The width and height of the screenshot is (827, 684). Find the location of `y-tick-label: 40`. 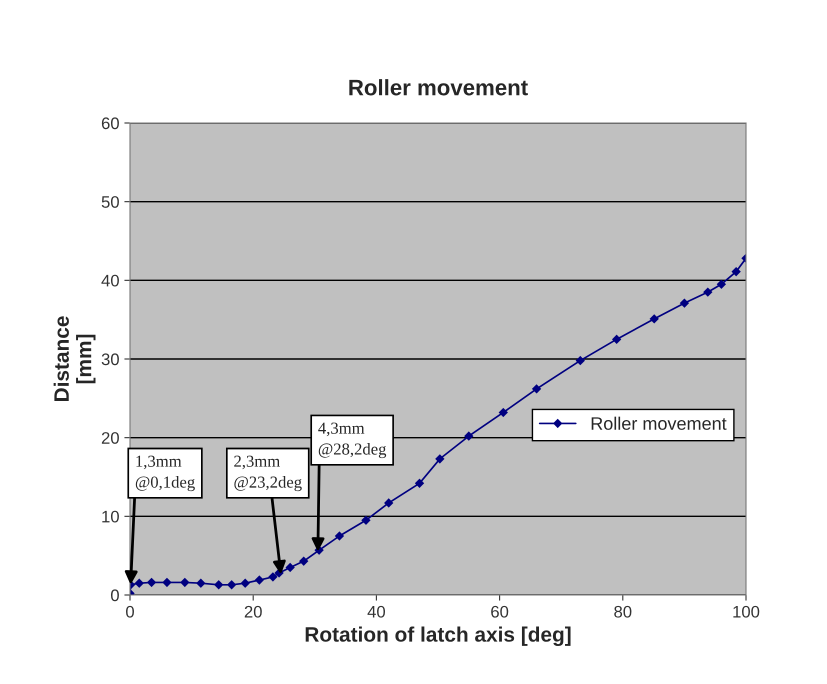

y-tick-label: 40 is located at coordinates (110, 280).